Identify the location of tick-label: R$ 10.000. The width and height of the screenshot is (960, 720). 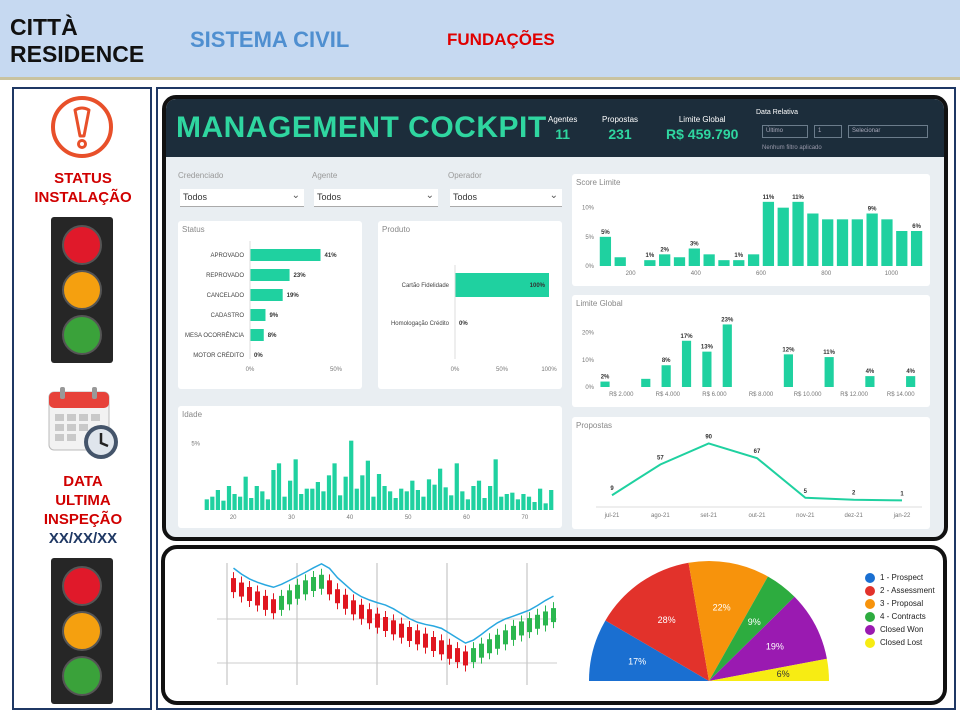
(808, 395).